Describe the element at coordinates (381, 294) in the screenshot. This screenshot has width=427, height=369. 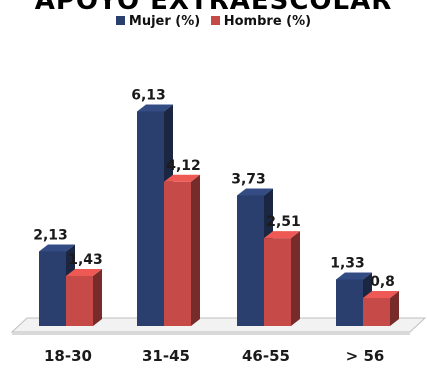
I see `bar-hombre-4-top` at that location.